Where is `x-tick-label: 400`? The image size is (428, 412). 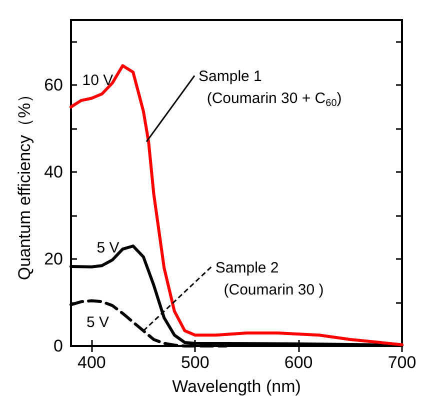
x-tick-label: 400 is located at coordinates (92, 362).